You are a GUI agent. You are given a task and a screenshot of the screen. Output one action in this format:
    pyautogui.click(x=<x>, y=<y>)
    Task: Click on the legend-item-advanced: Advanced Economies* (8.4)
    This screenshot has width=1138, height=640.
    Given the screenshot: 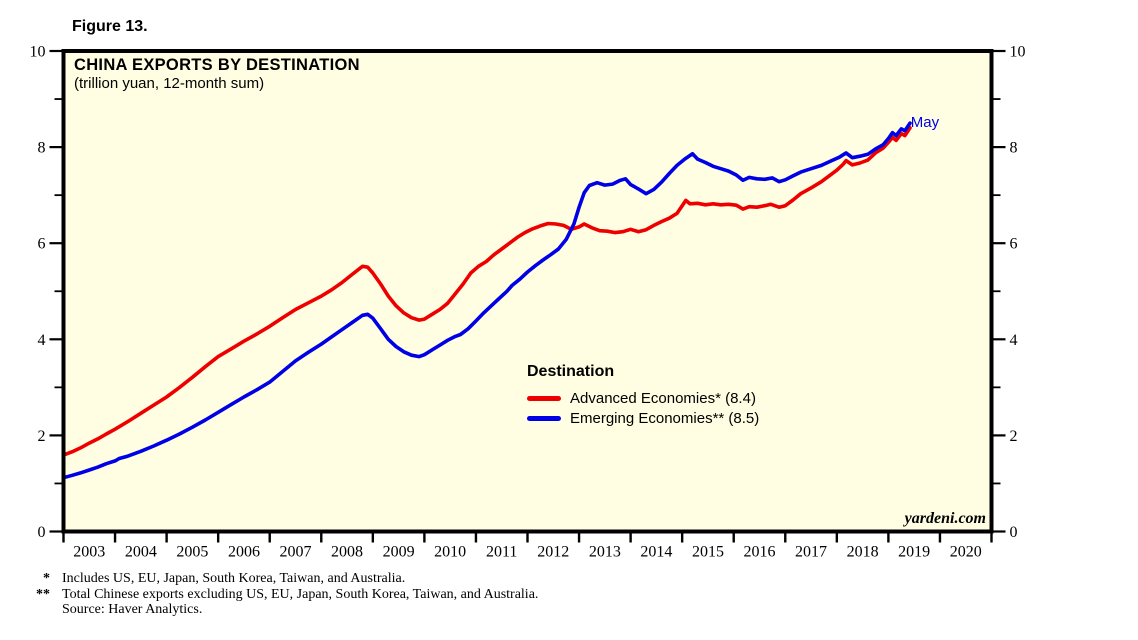 What is the action you would take?
    pyautogui.click(x=643, y=398)
    